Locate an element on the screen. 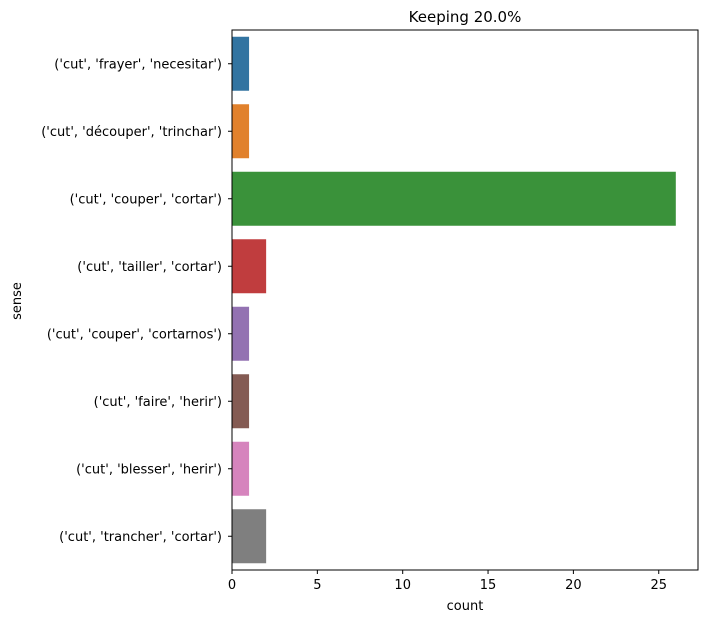  y-tick-label-1: ('cut', 'découper', 'trinchar') is located at coordinates (131, 132).